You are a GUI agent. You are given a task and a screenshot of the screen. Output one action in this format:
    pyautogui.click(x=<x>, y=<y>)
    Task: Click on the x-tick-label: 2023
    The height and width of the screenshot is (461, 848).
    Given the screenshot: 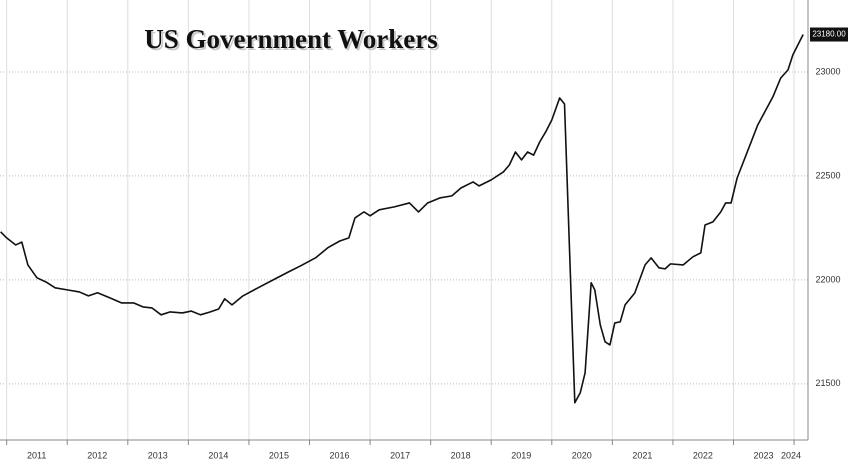 What is the action you would take?
    pyautogui.click(x=763, y=455)
    